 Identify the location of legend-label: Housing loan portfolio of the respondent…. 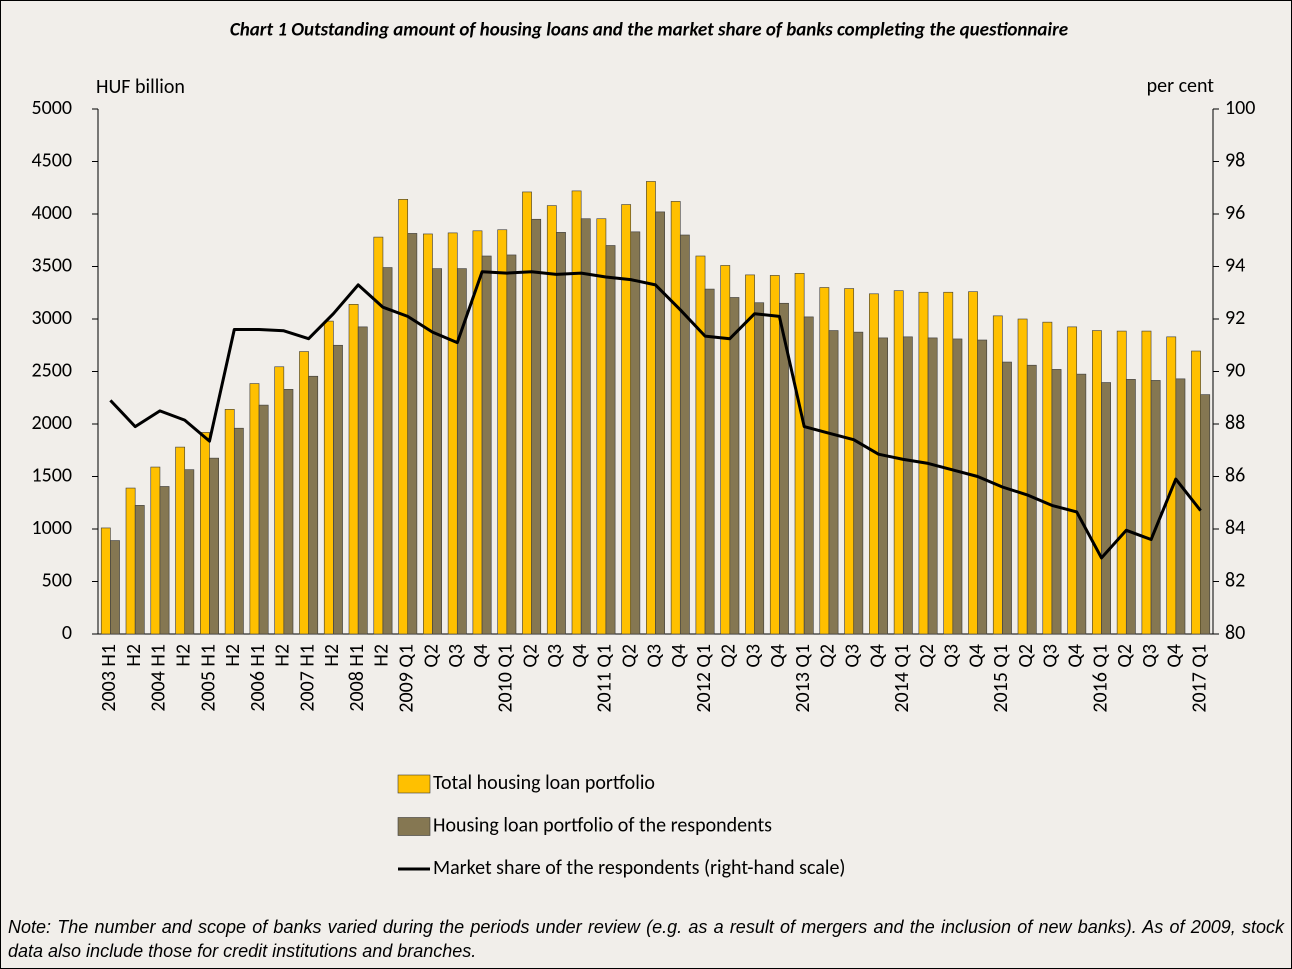
(602, 825).